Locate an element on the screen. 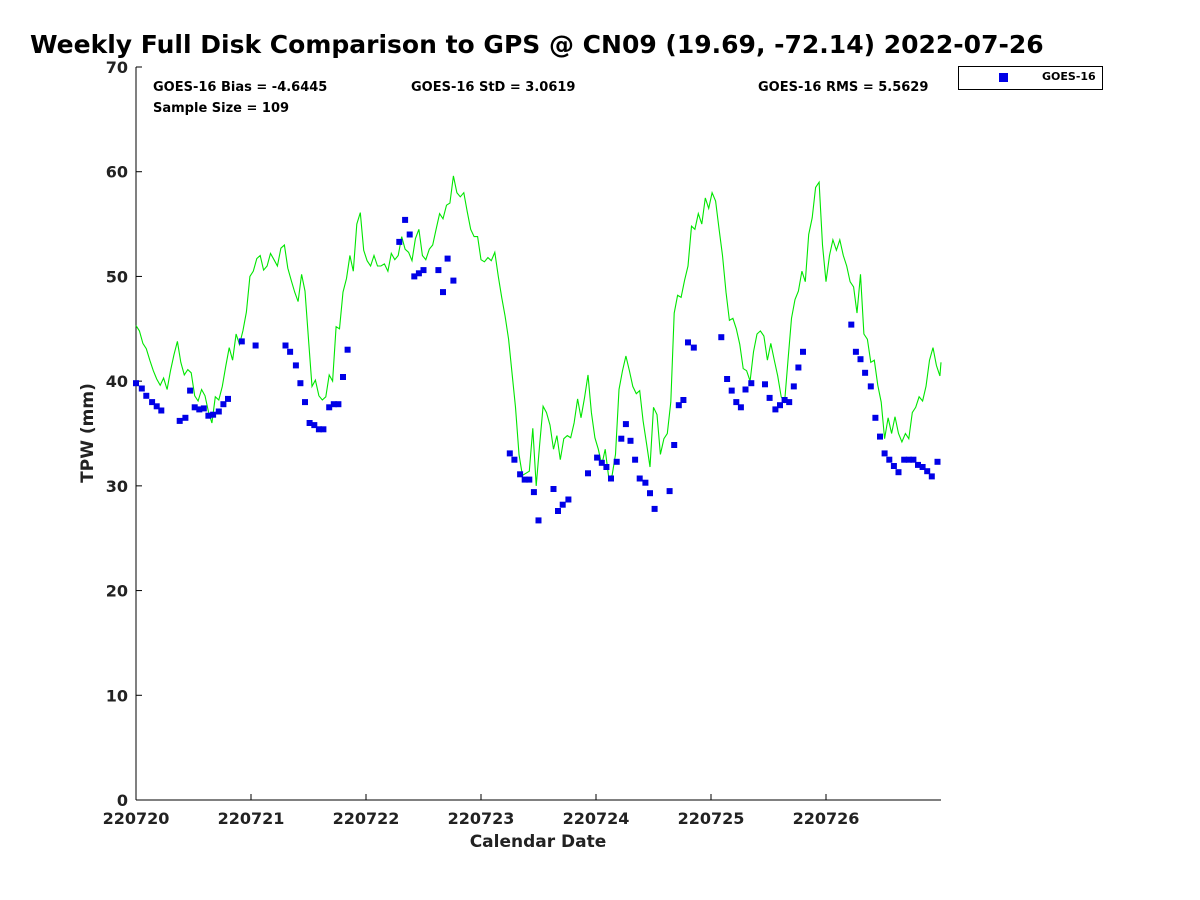 This screenshot has height=900, width=1200. x-tick-label: 220720 is located at coordinates (136, 818).